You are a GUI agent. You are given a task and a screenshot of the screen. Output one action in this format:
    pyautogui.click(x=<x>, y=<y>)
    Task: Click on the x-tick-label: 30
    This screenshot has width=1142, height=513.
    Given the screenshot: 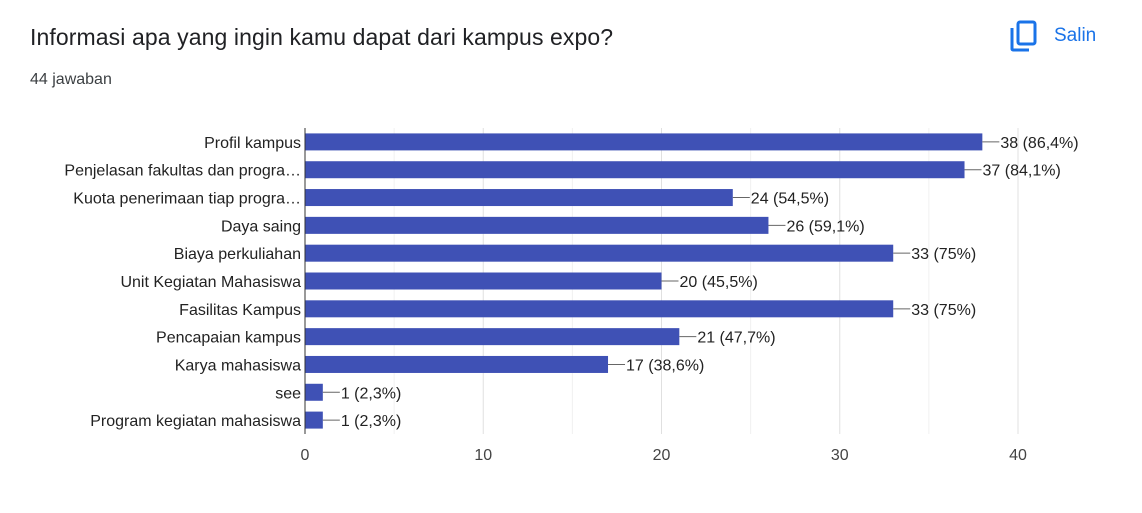 What is the action you would take?
    pyautogui.click(x=840, y=455)
    